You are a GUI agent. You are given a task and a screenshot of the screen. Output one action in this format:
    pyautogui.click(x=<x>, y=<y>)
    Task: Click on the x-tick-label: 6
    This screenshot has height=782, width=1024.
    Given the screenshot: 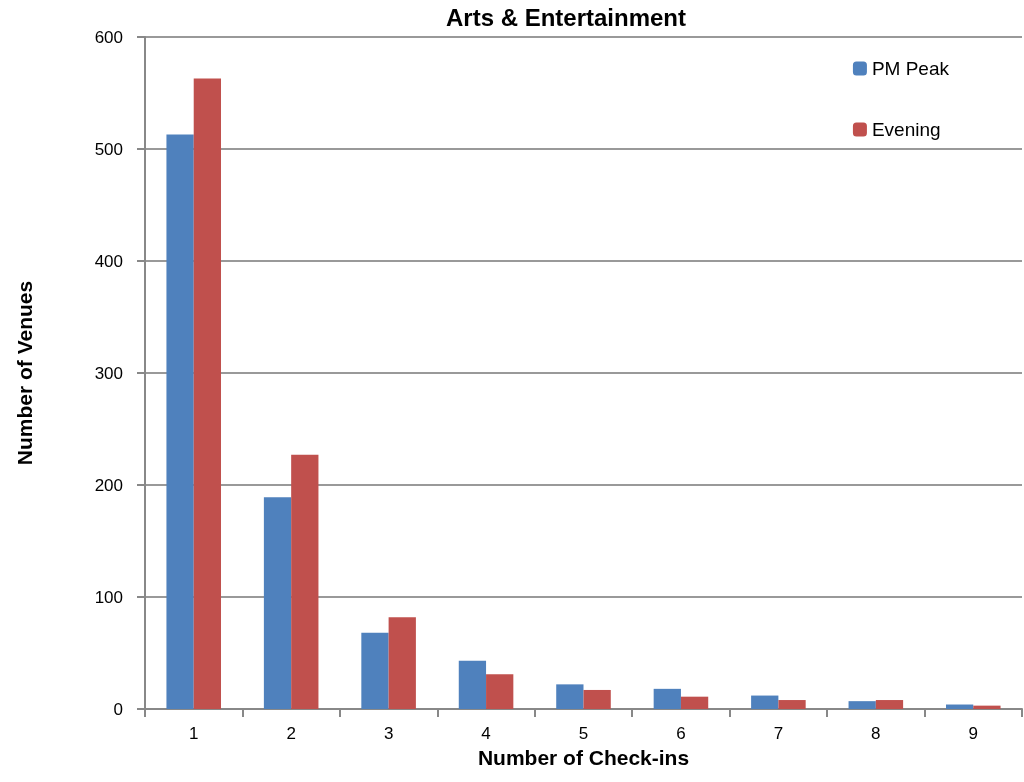 What is the action you would take?
    pyautogui.click(x=681, y=733)
    